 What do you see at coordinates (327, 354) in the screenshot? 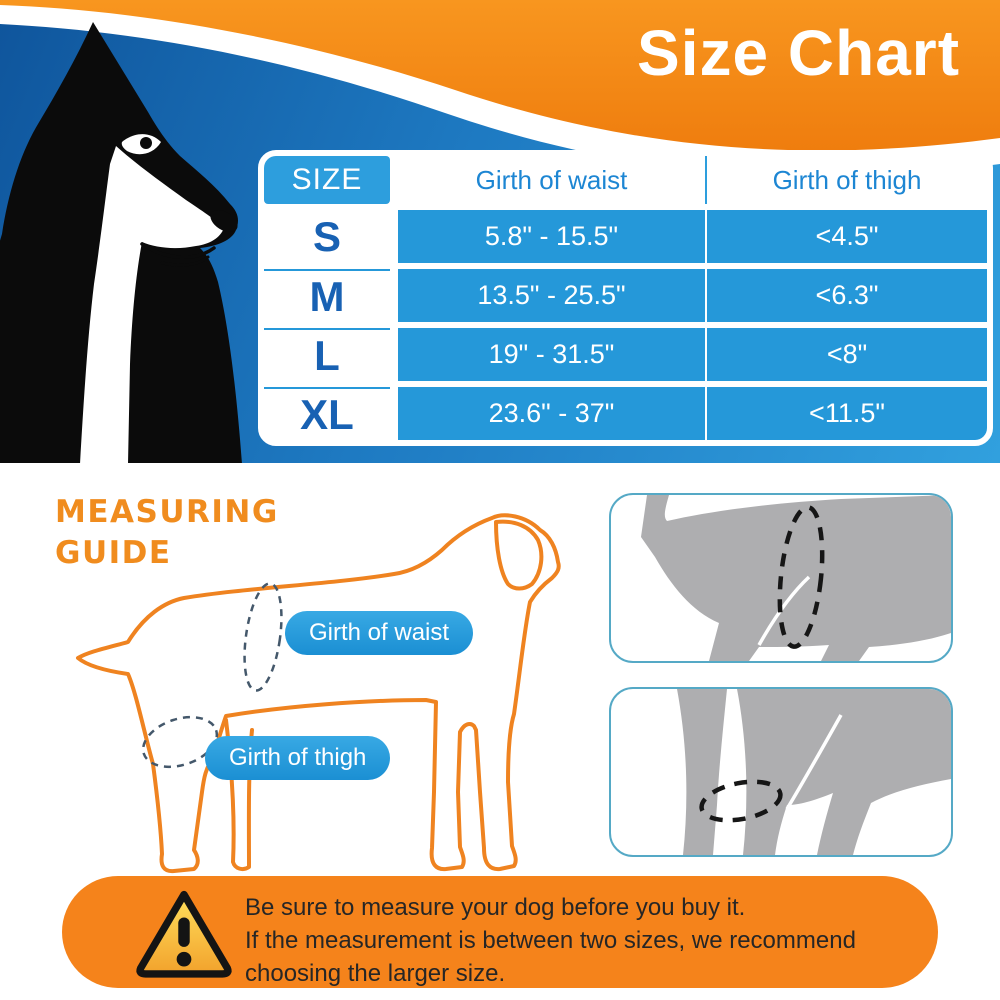
I see `row-l-size: L` at bounding box center [327, 354].